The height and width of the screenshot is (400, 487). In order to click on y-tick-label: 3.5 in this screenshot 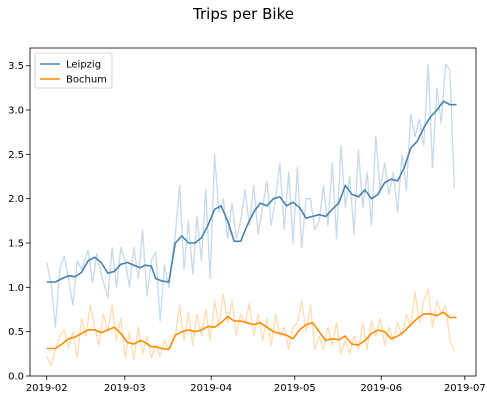, I will do `click(16, 66)`.